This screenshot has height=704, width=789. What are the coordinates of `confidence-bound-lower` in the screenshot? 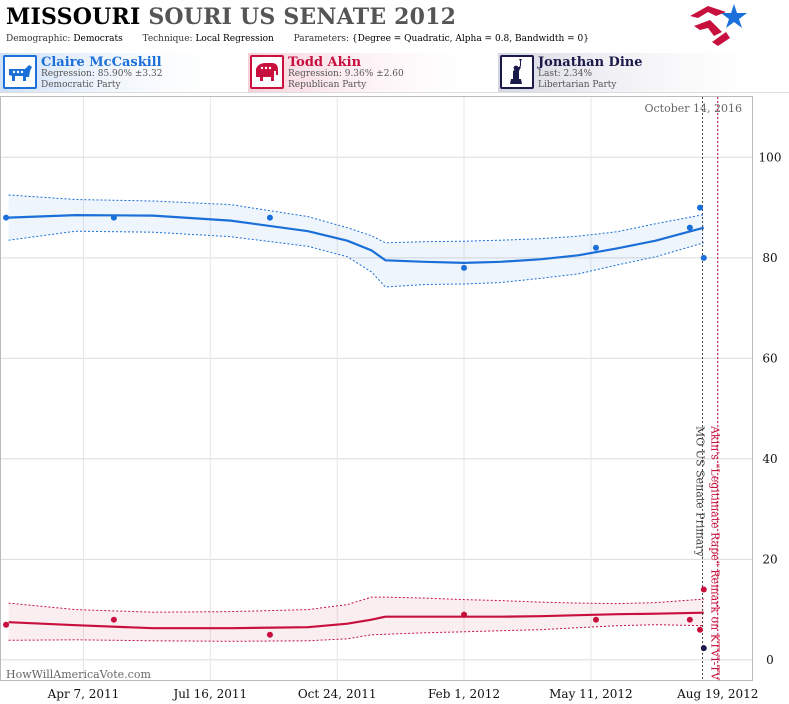 It's located at (356, 633).